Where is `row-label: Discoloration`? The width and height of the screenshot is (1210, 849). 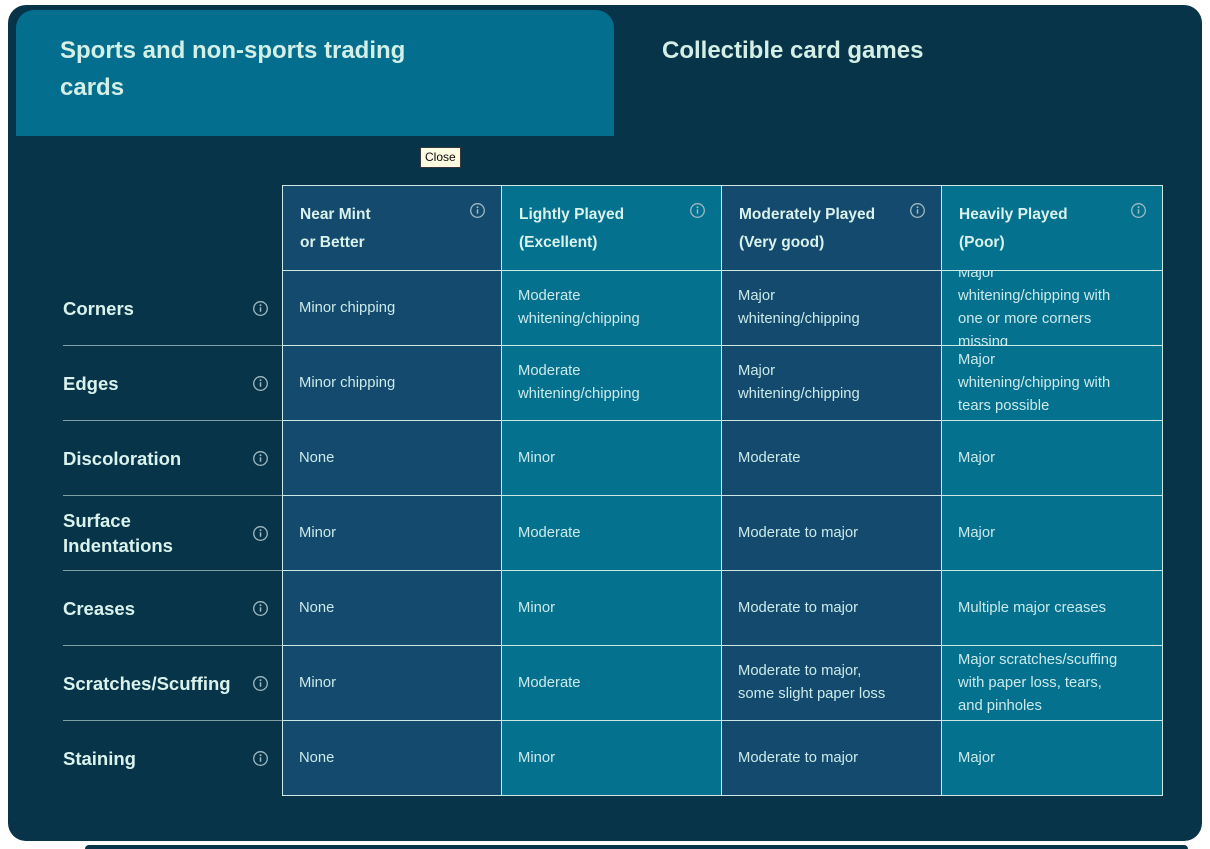 row-label: Discoloration is located at coordinates (172, 458).